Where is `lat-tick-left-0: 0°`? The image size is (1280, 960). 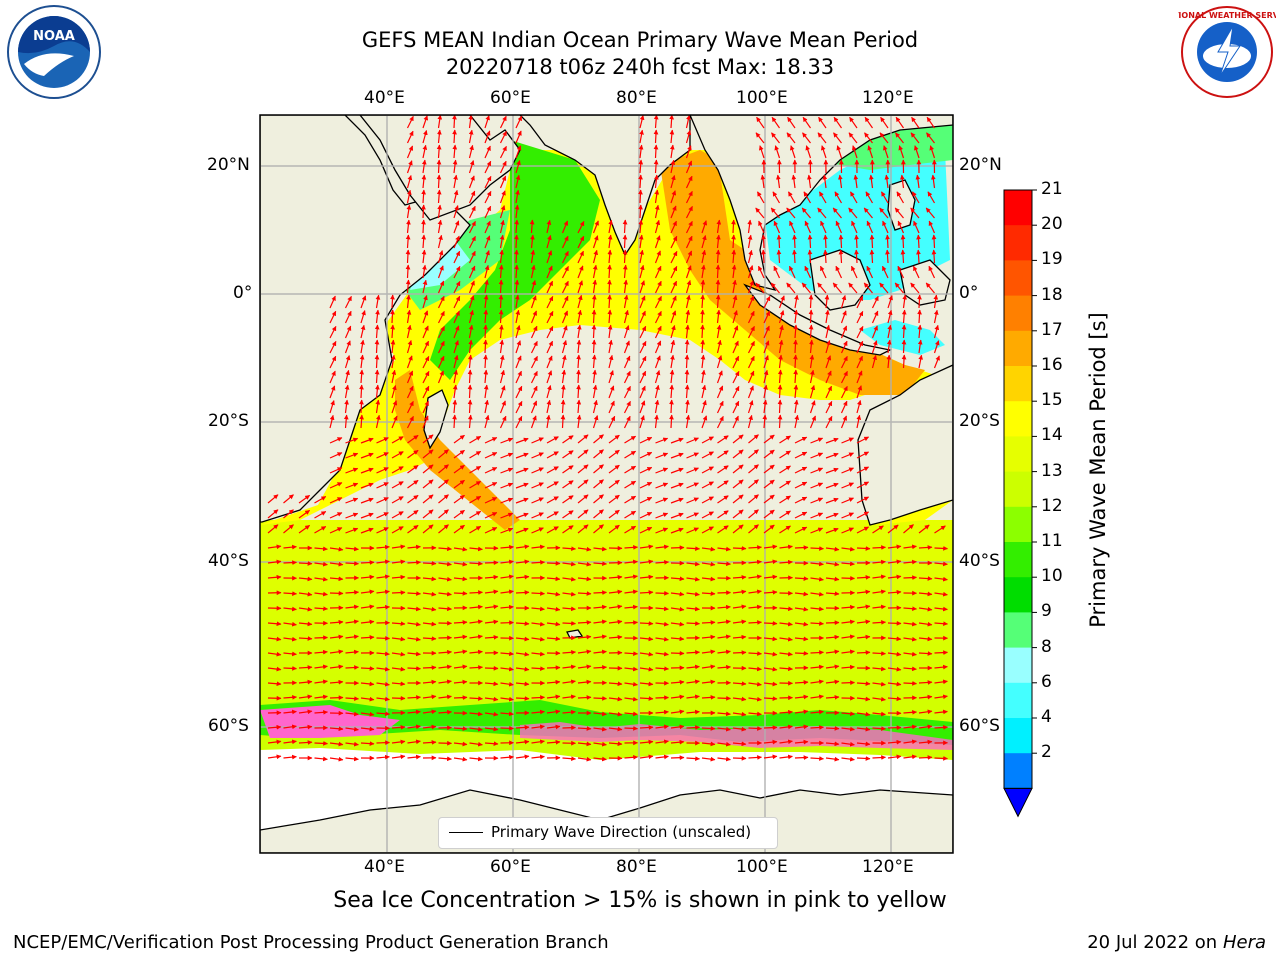 lat-tick-left-0: 0° is located at coordinates (243, 293).